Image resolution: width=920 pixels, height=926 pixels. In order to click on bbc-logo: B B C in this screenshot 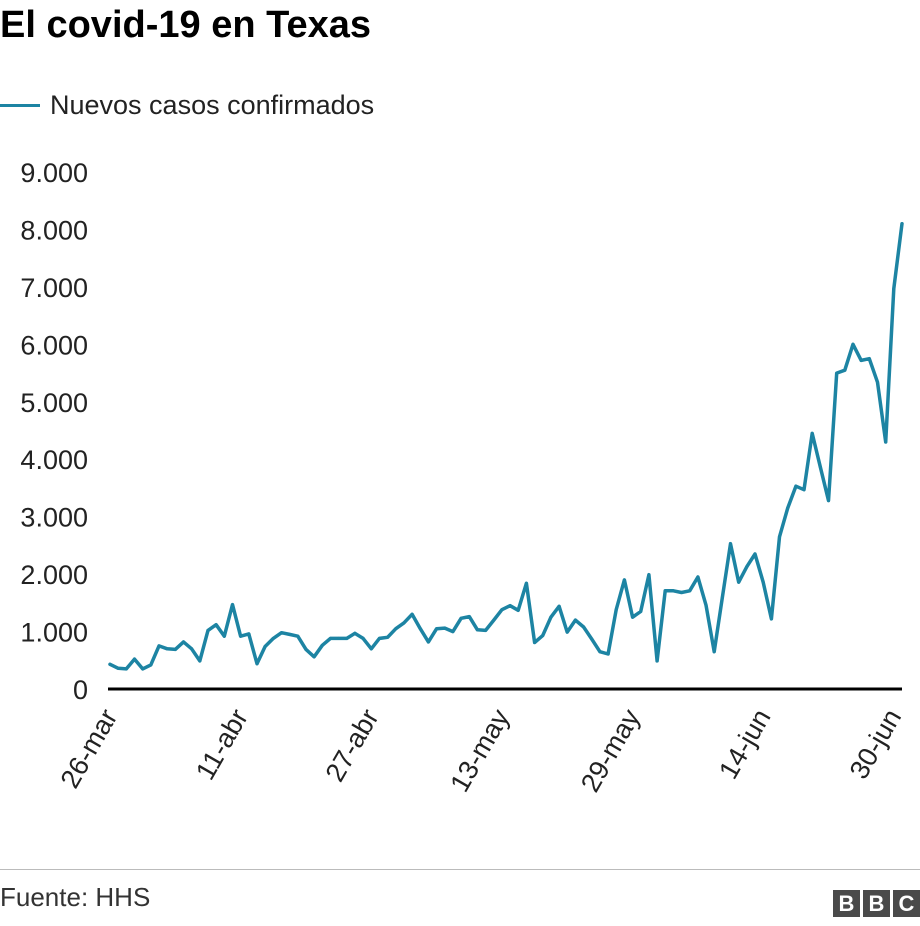, I will do `click(876, 903)`.